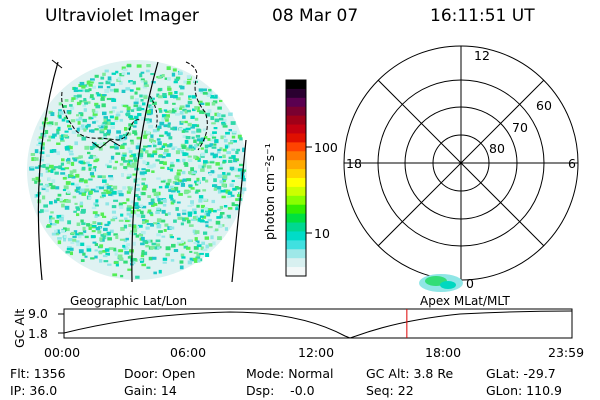 This screenshot has height=400, width=600. What do you see at coordinates (160, 373) in the screenshot?
I see `status-door: Door: Open` at bounding box center [160, 373].